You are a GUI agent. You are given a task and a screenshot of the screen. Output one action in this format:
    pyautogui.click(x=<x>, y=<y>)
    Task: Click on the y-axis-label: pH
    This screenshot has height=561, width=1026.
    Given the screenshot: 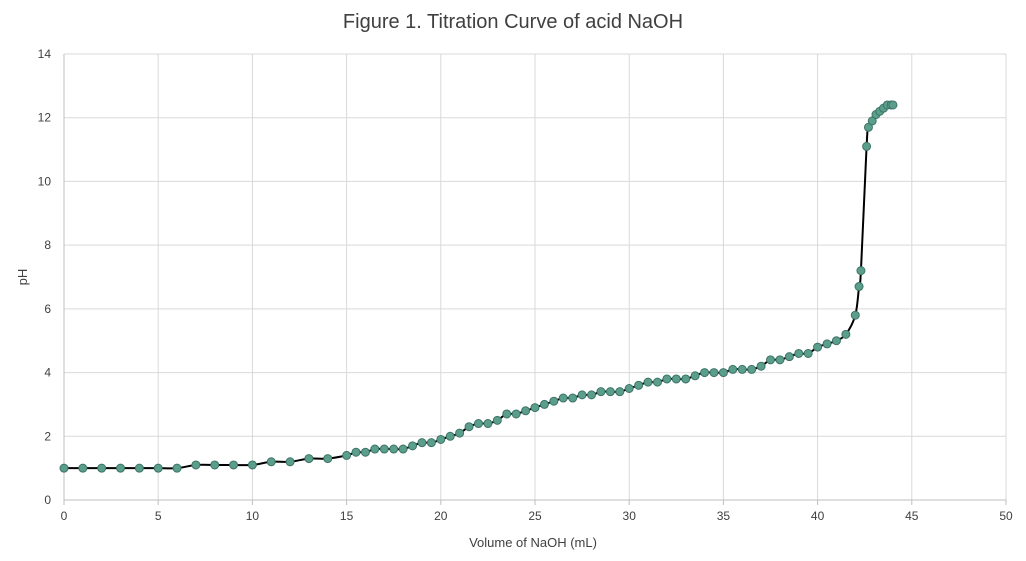 What is the action you would take?
    pyautogui.click(x=22, y=277)
    